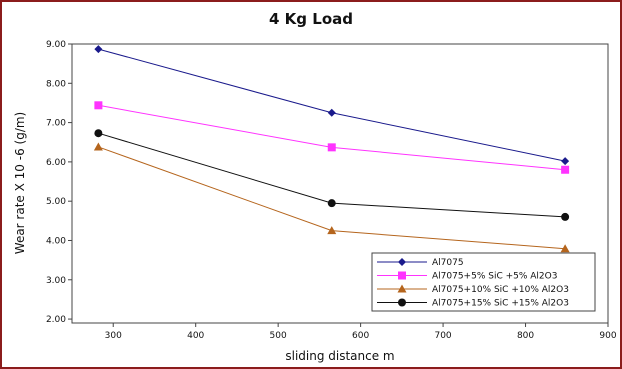  Describe the element at coordinates (56, 241) in the screenshot. I see `y-tick-label: 4.00` at that location.